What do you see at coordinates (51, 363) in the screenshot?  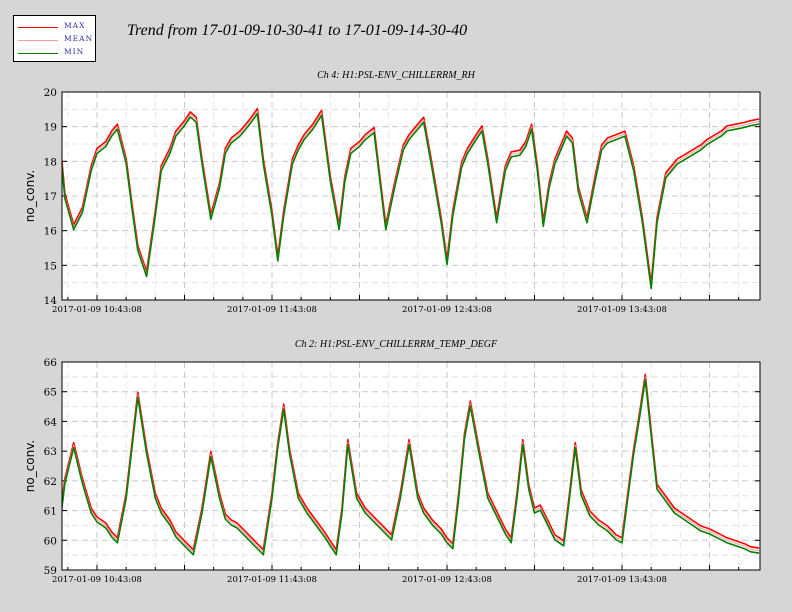 I see `ytick-label-temp: 66` at bounding box center [51, 363].